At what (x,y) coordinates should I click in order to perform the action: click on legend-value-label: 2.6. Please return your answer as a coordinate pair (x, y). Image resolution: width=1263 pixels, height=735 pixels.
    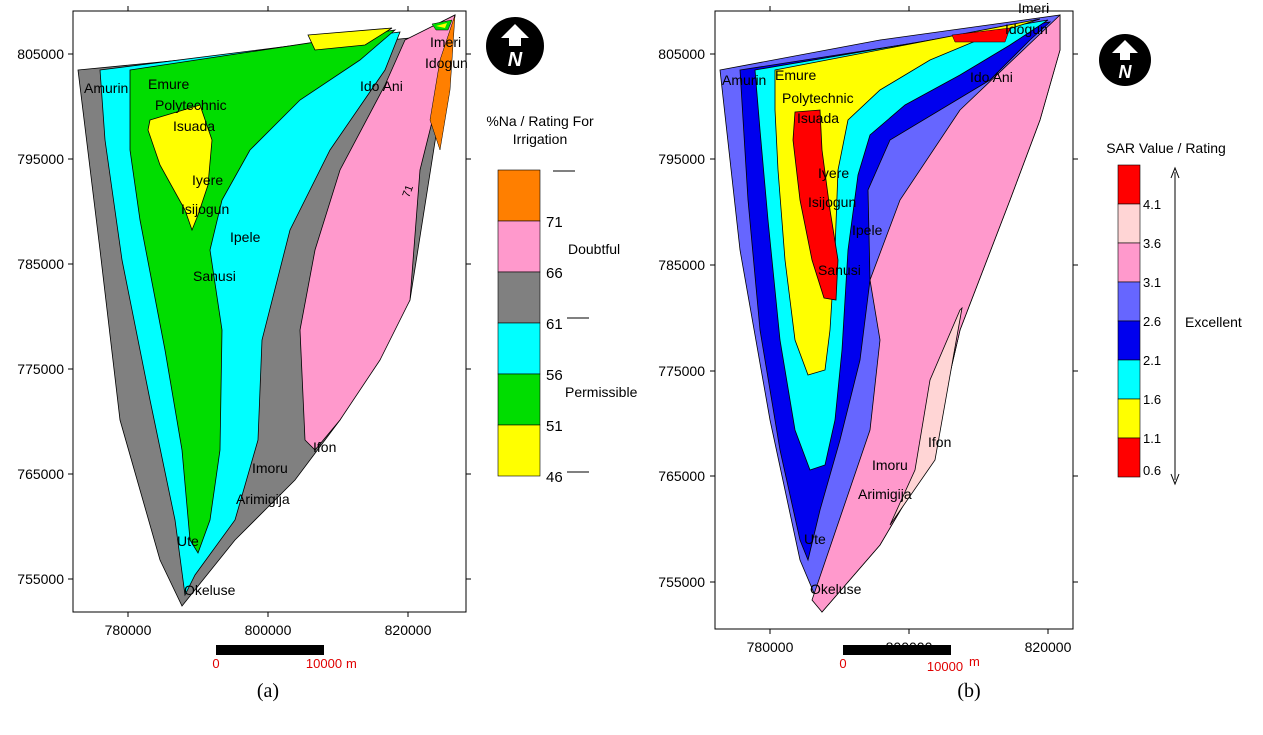
    Looking at the image, I should click on (1152, 321).